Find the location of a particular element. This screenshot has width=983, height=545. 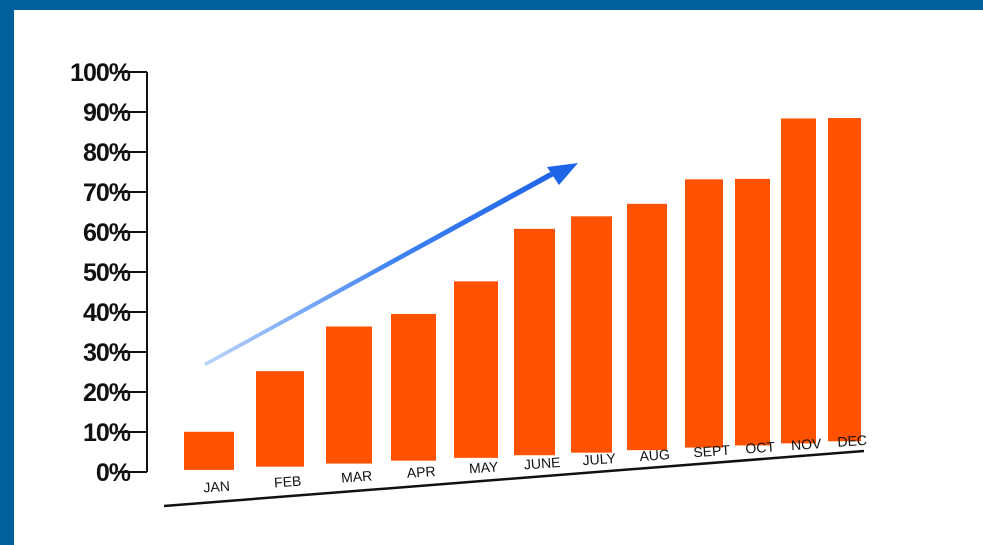

bar-june is located at coordinates (534, 342).